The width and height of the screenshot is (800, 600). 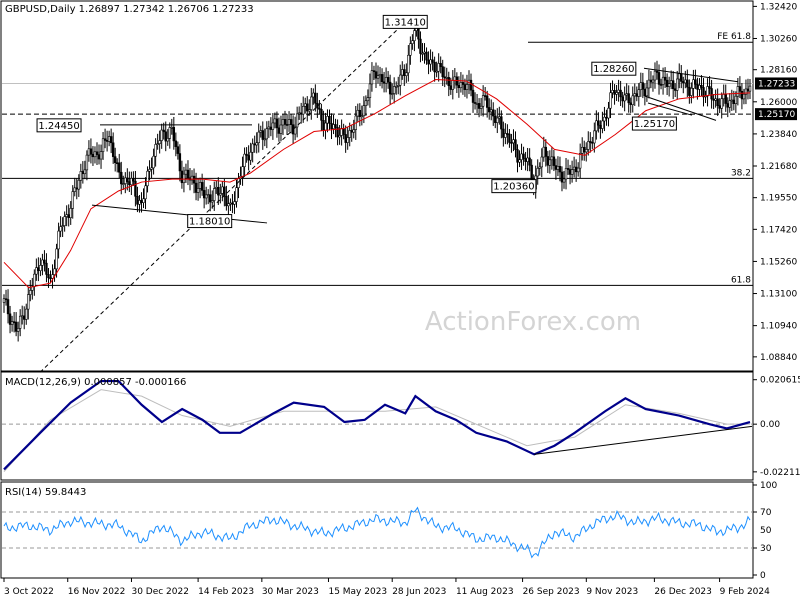 What do you see at coordinates (377, 425) in the screenshot?
I see `macd-line` at bounding box center [377, 425].